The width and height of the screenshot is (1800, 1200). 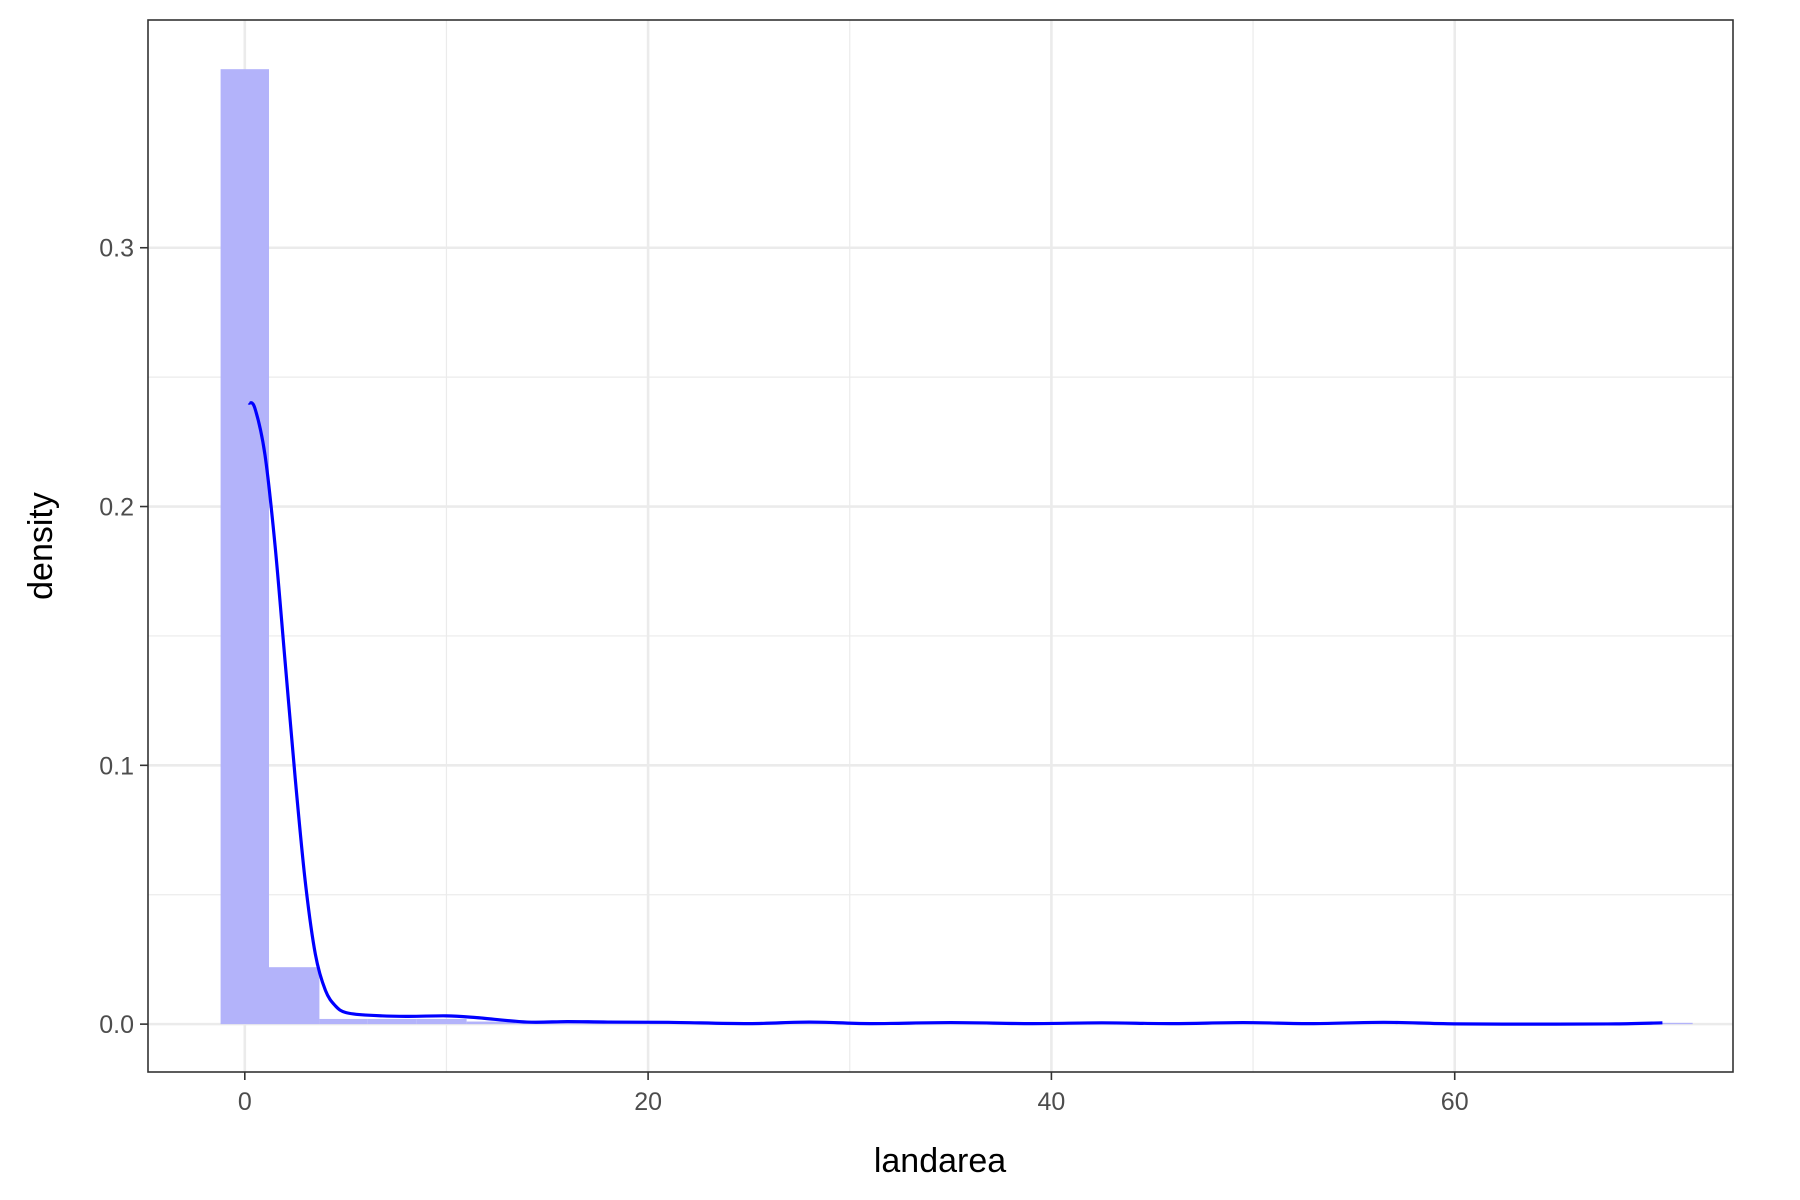 I want to click on y-tick-label: 0.2, so click(x=116, y=508).